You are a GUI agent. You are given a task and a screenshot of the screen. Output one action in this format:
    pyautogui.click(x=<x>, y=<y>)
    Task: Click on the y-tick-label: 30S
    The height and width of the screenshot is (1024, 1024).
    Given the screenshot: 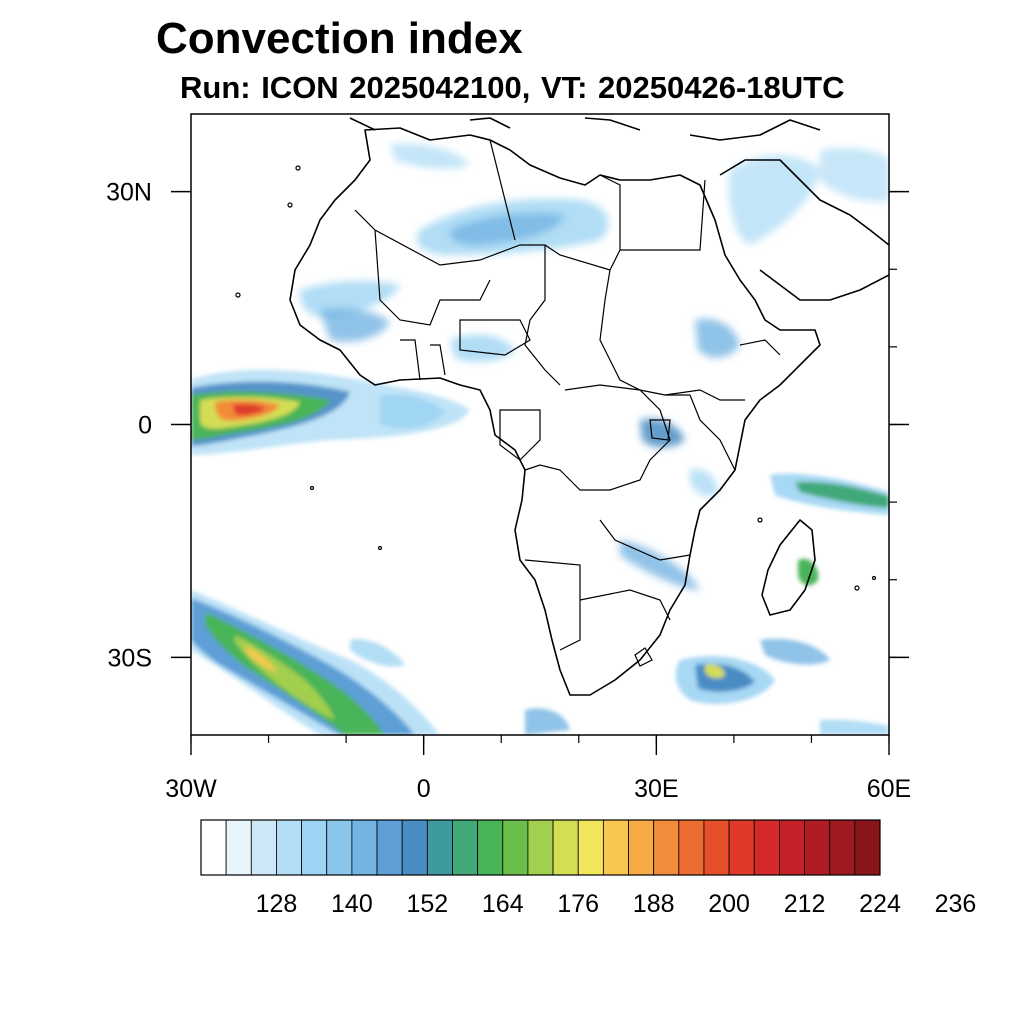 What is the action you would take?
    pyautogui.click(x=130, y=658)
    